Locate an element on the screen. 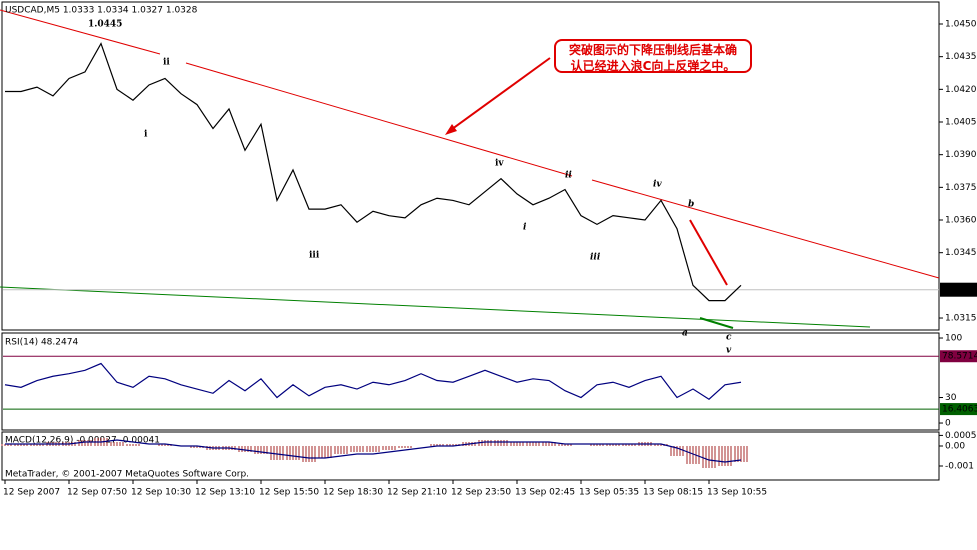 This screenshot has height=550, width=977. x-tick-label: 12 Sep 18:30 is located at coordinates (353, 493).